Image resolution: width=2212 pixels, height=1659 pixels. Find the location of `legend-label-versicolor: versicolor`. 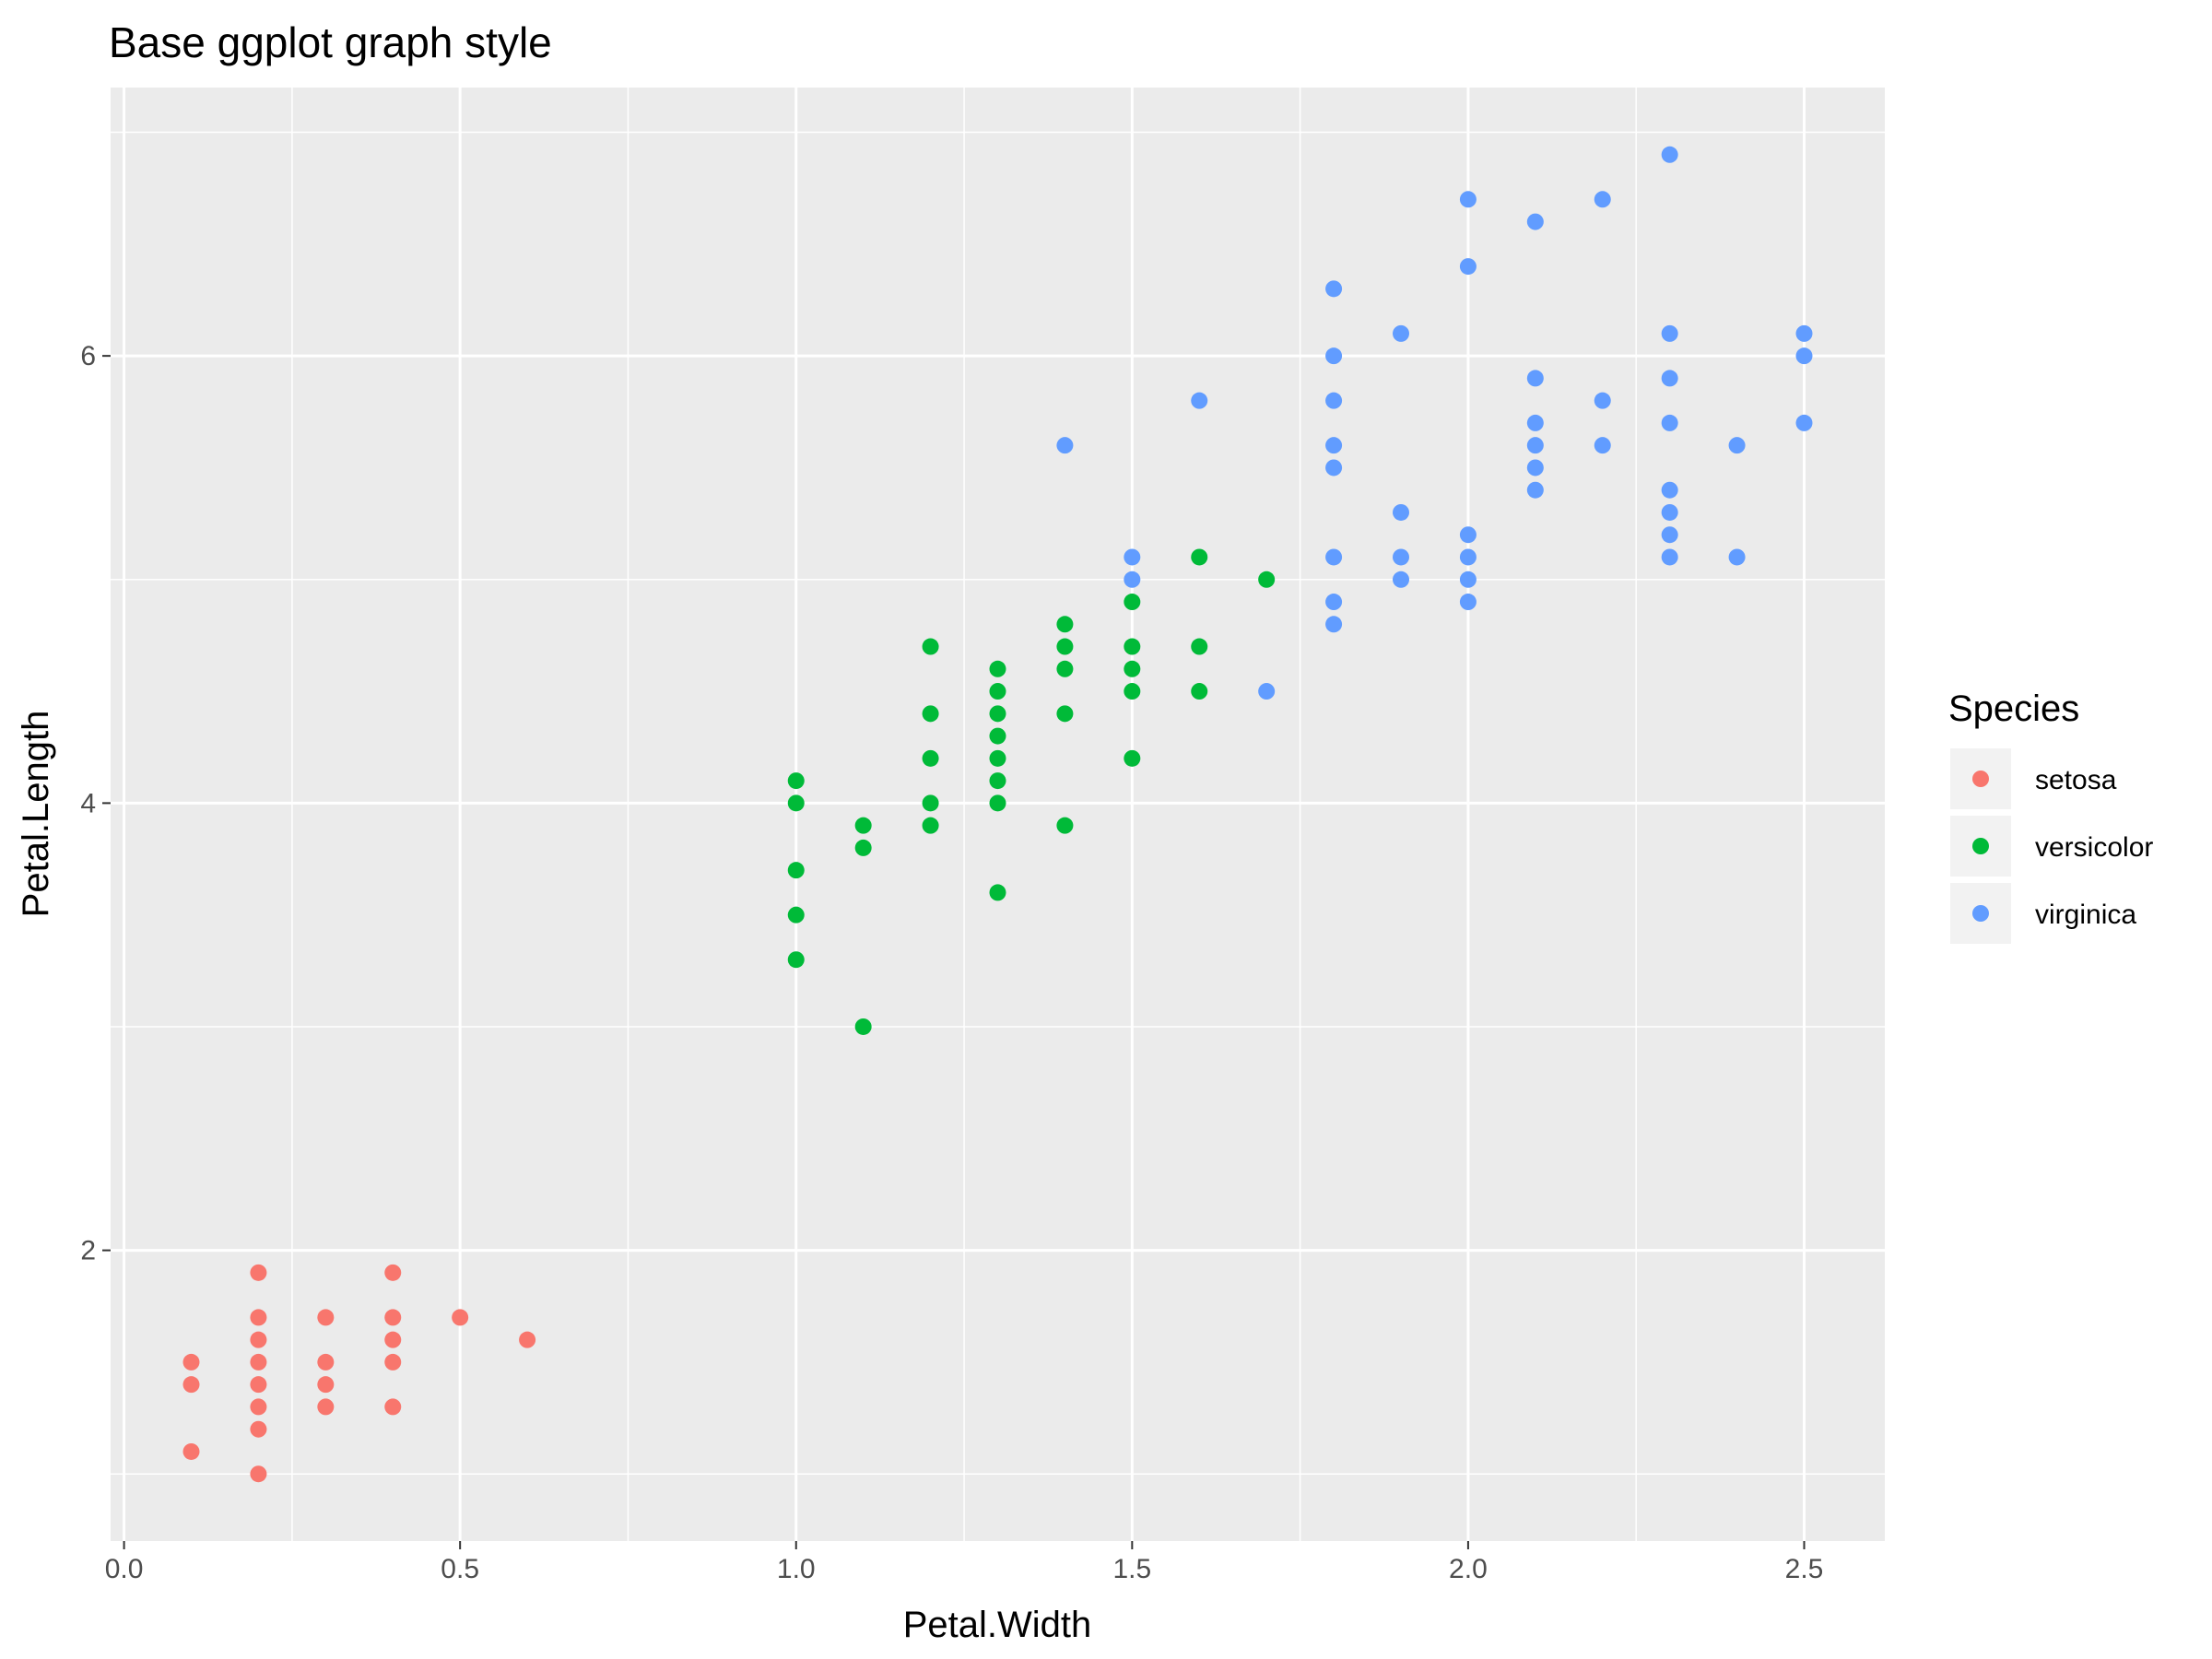

legend-label-versicolor: versicolor is located at coordinates (2094, 847).